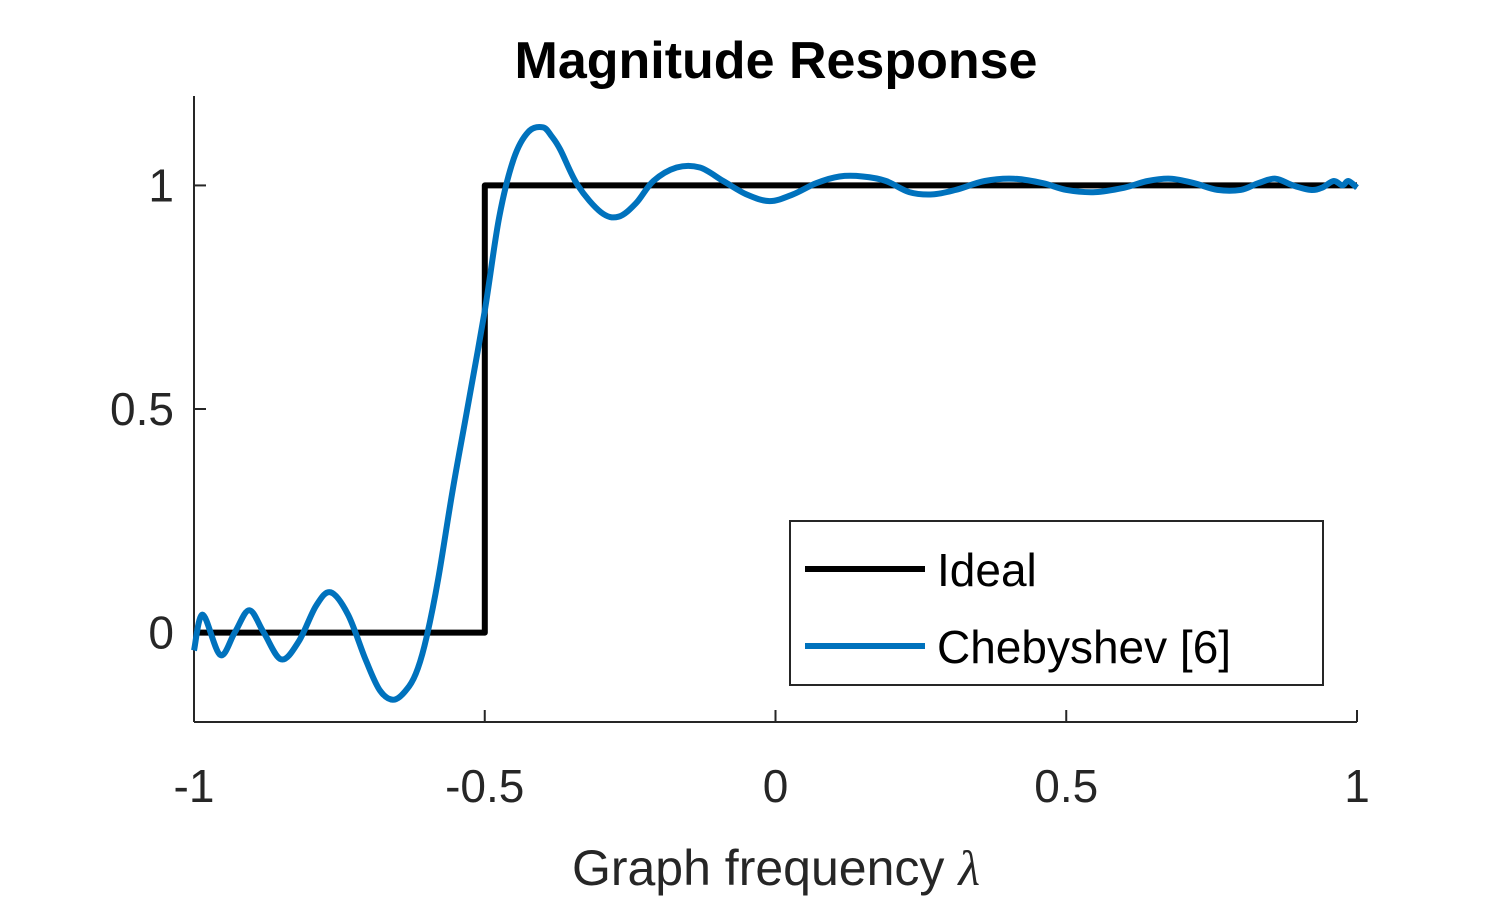 This screenshot has width=1500, height=900. Describe the element at coordinates (1357, 786) in the screenshot. I see `x-tick-label: 1` at that location.